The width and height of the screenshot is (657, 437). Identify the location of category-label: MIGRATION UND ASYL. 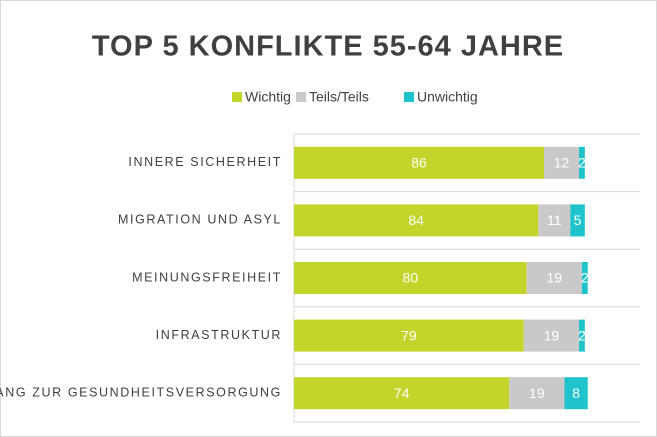
(200, 220).